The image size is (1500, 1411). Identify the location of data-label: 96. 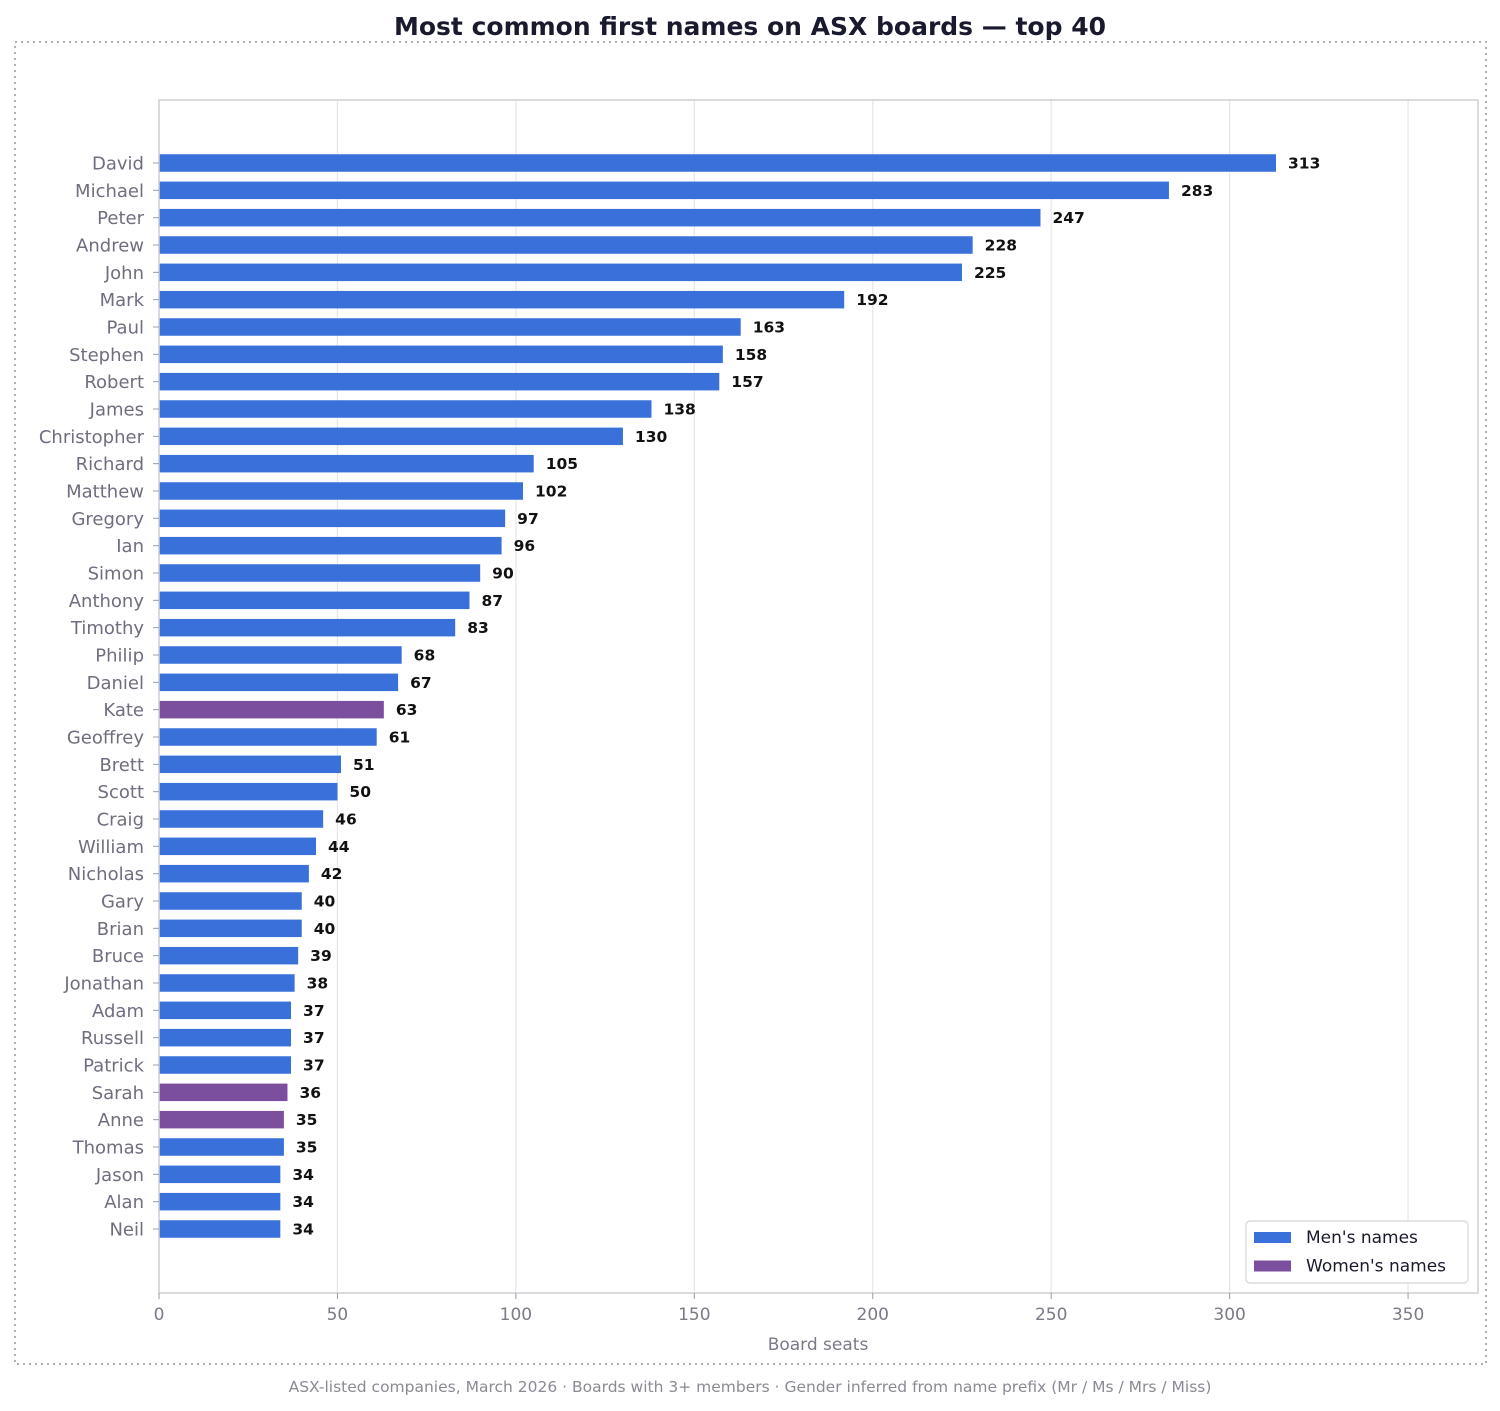
(525, 546).